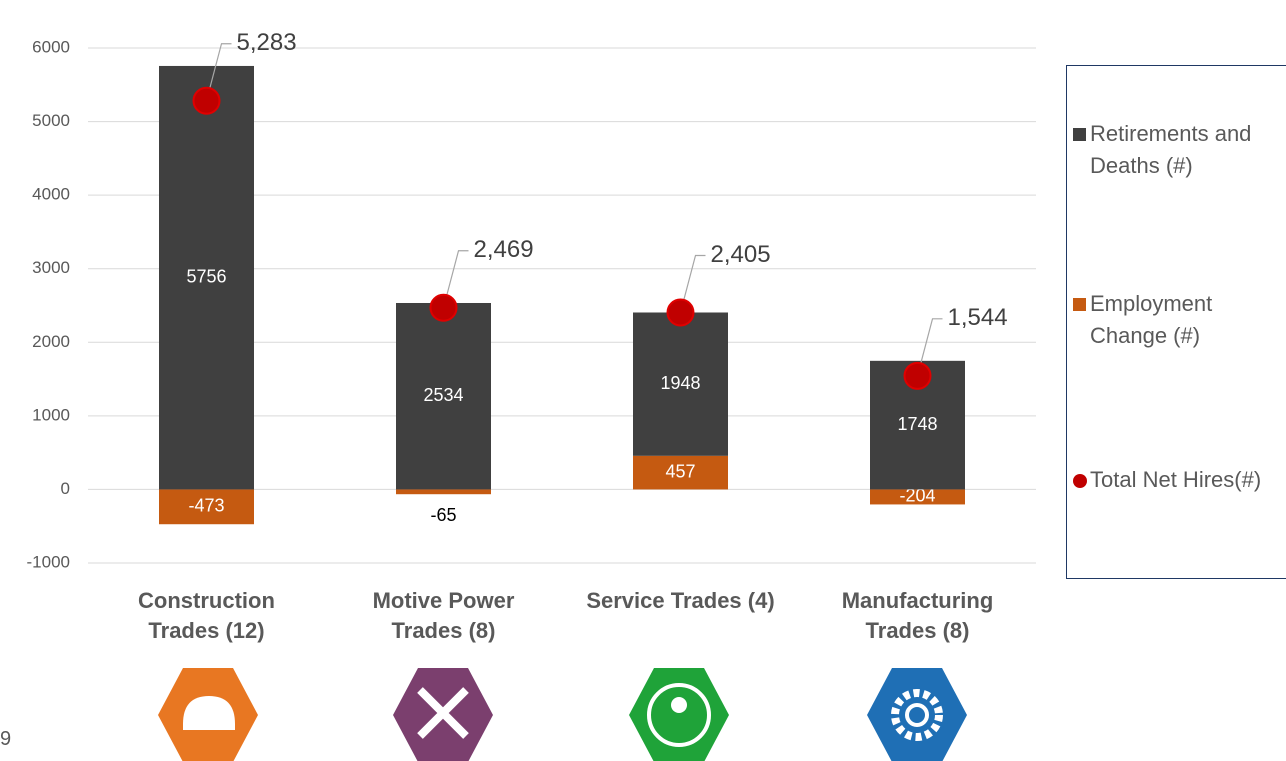 Image resolution: width=1286 pixels, height=761 pixels. Describe the element at coordinates (51, 120) in the screenshot. I see `y-tick-label: 5000` at that location.